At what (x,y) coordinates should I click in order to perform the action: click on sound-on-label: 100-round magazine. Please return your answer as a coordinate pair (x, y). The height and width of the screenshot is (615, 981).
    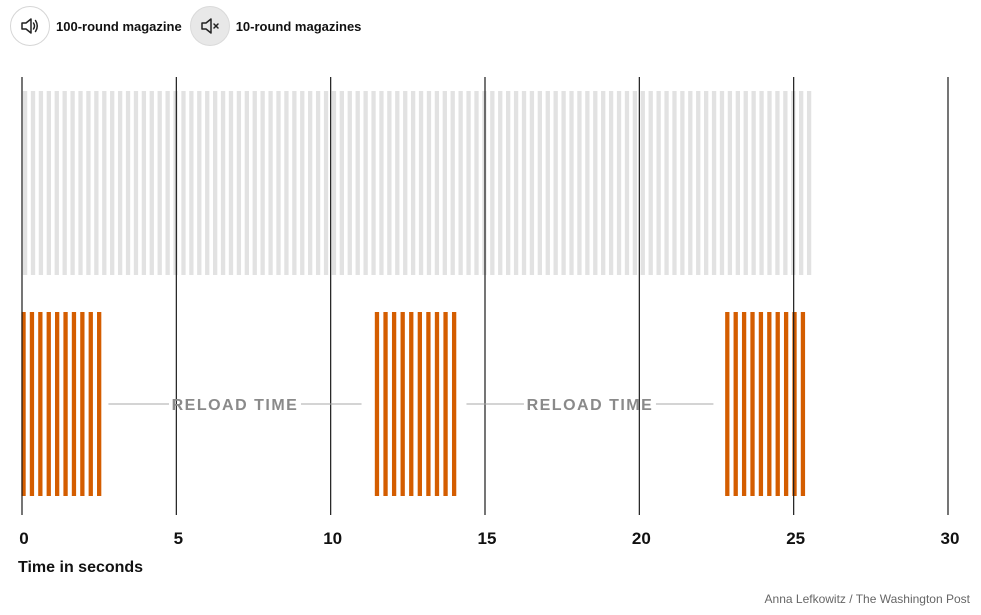
    Looking at the image, I should click on (119, 26).